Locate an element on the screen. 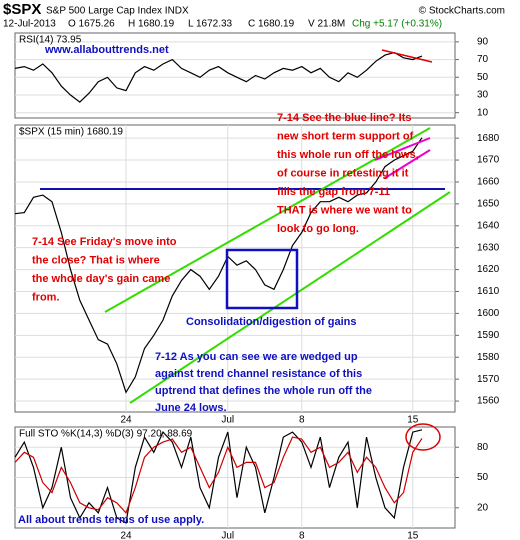 The height and width of the screenshot is (540, 520). y-tick-label: 1660 is located at coordinates (488, 182).